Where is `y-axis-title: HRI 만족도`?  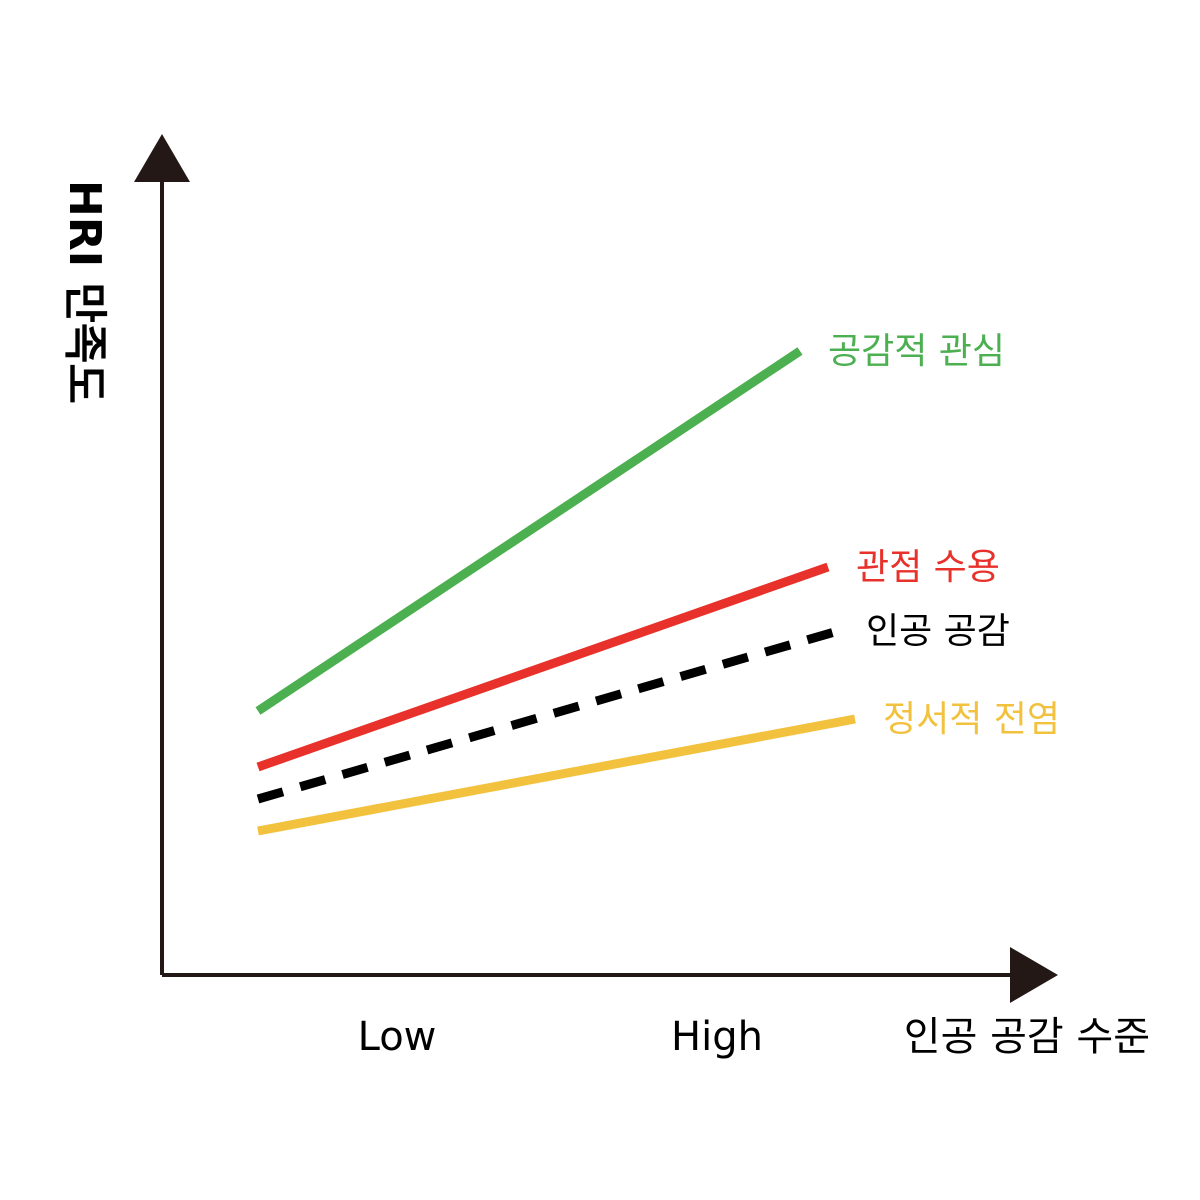 y-axis-title: HRI 만족도 is located at coordinates (84, 292).